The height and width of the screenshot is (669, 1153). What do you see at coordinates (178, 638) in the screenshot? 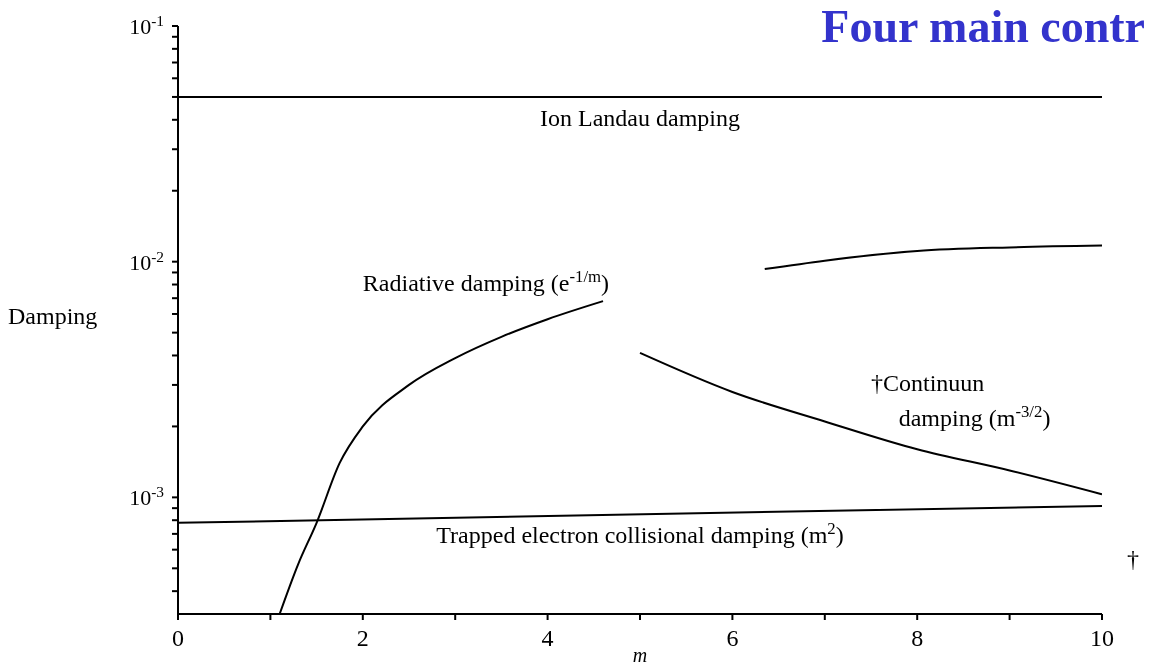
I see `x-tick-label: 0` at bounding box center [178, 638].